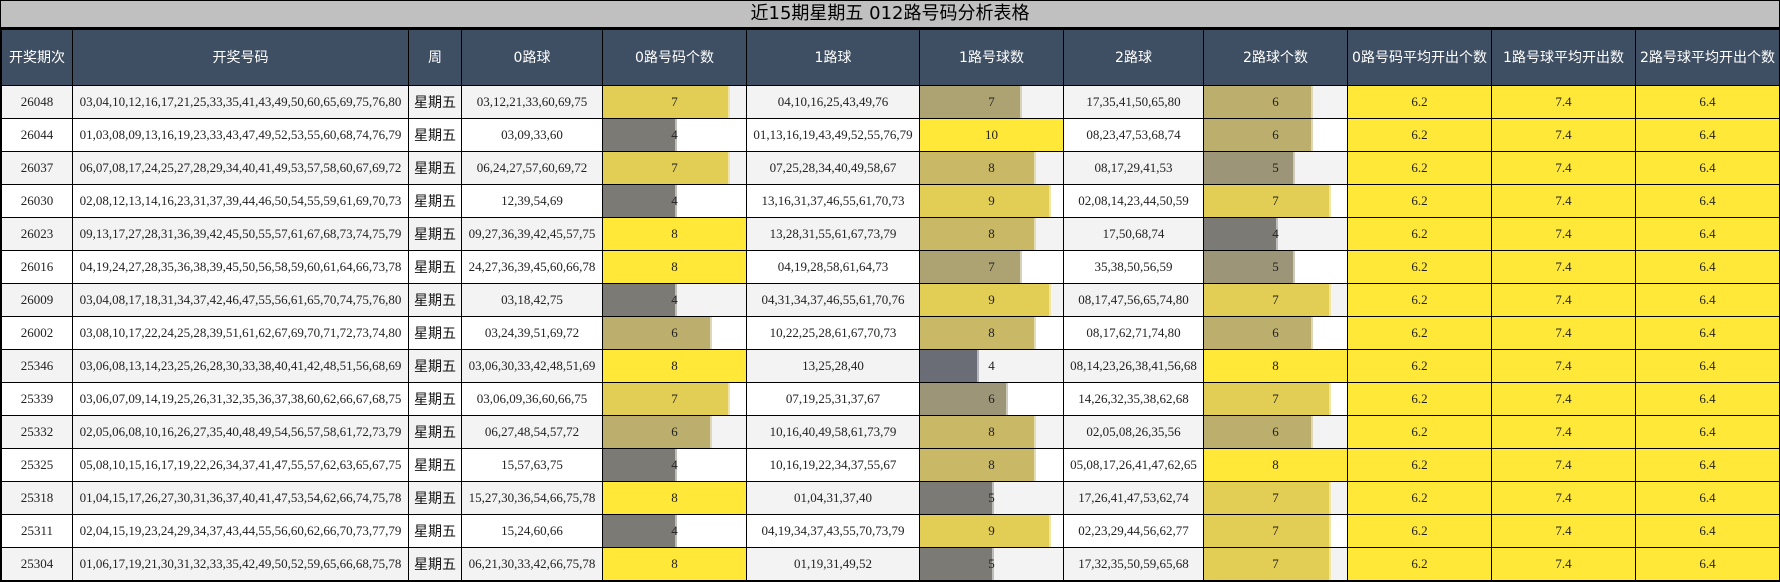  Describe the element at coordinates (532, 234) in the screenshot. I see `cell-zero-route: 09,27,36,39,42,45,57,75` at that location.